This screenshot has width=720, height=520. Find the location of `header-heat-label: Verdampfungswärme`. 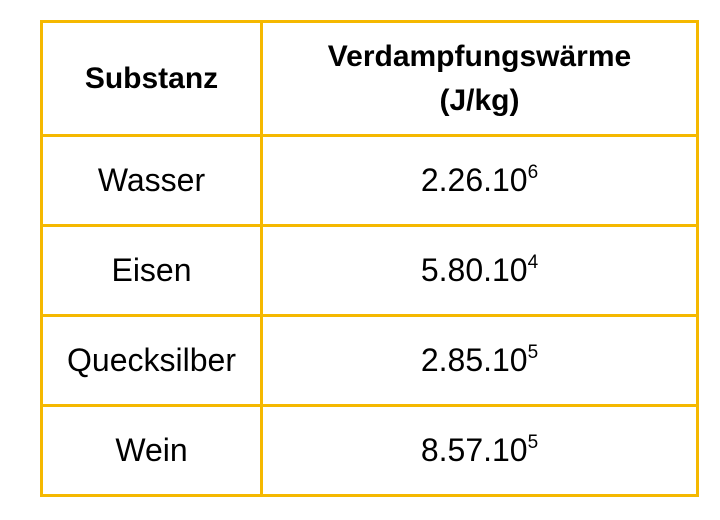

header-heat-label: Verdampfungswärme is located at coordinates (479, 56).